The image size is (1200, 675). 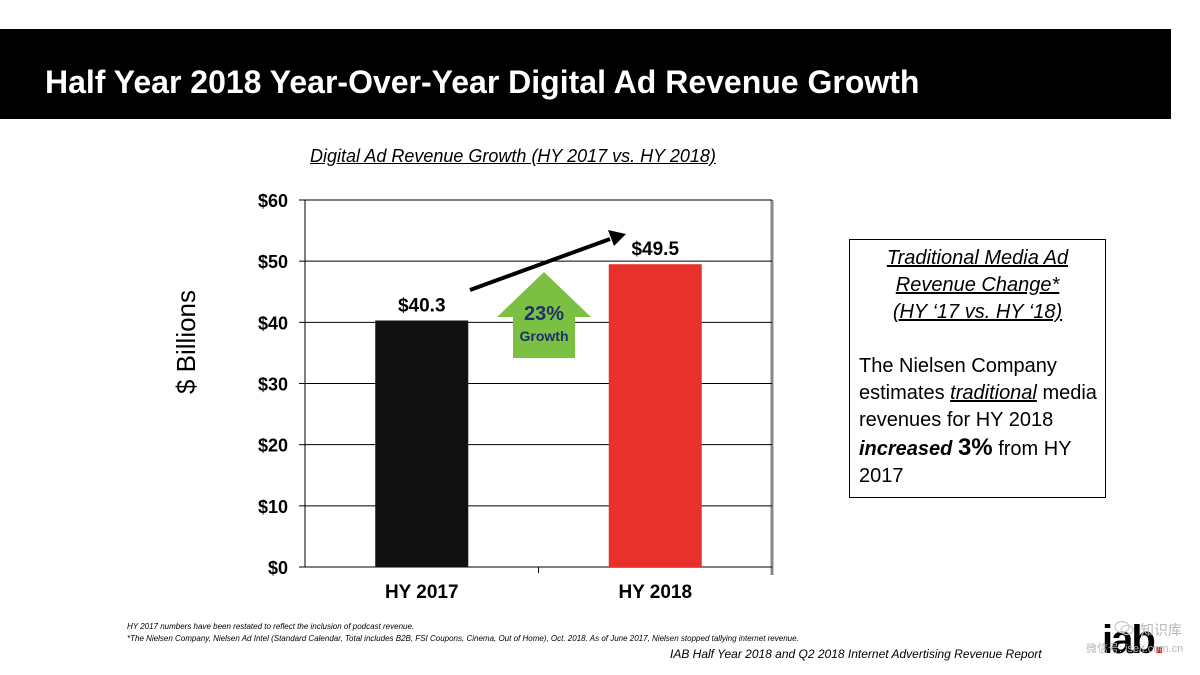 I want to click on y-tick-label: $10, so click(x=273, y=507).